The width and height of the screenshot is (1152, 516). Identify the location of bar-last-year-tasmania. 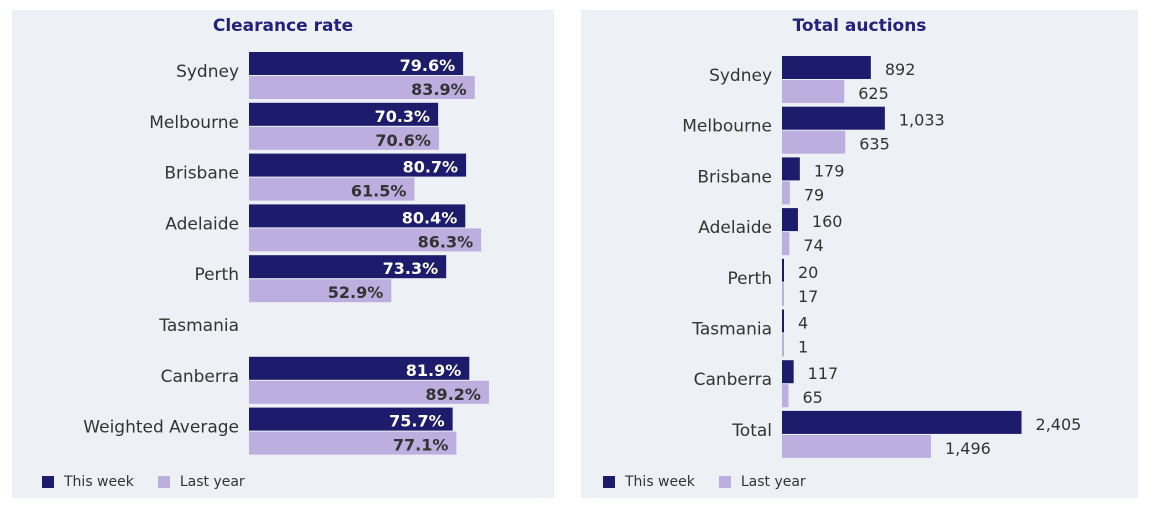
(783, 345).